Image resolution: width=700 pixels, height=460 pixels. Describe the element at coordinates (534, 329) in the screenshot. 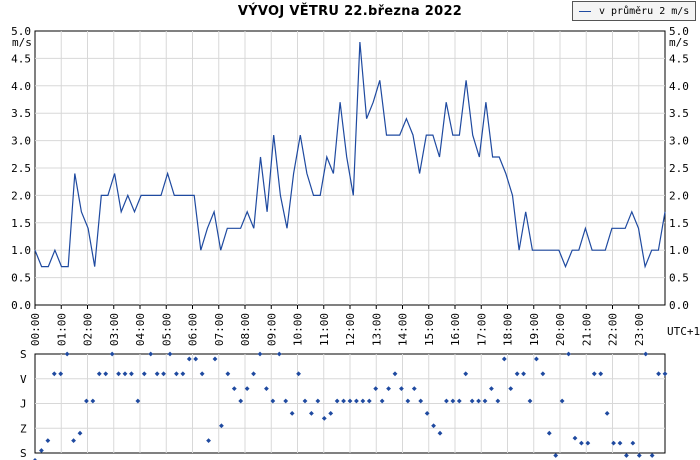

I see `x-tick-label: 19:00` at that location.